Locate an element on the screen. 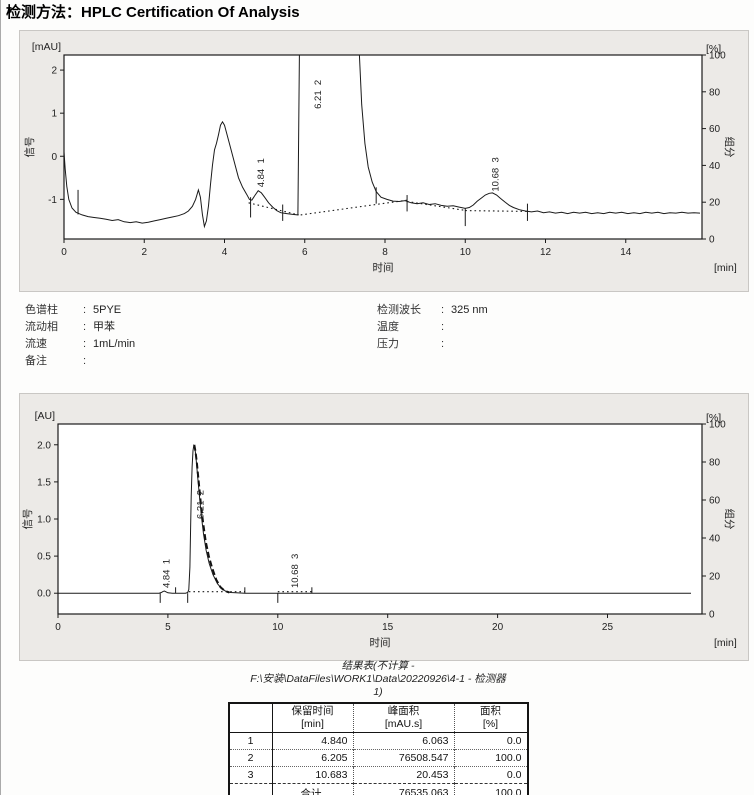  param-label: 检测波长 is located at coordinates (399, 310).